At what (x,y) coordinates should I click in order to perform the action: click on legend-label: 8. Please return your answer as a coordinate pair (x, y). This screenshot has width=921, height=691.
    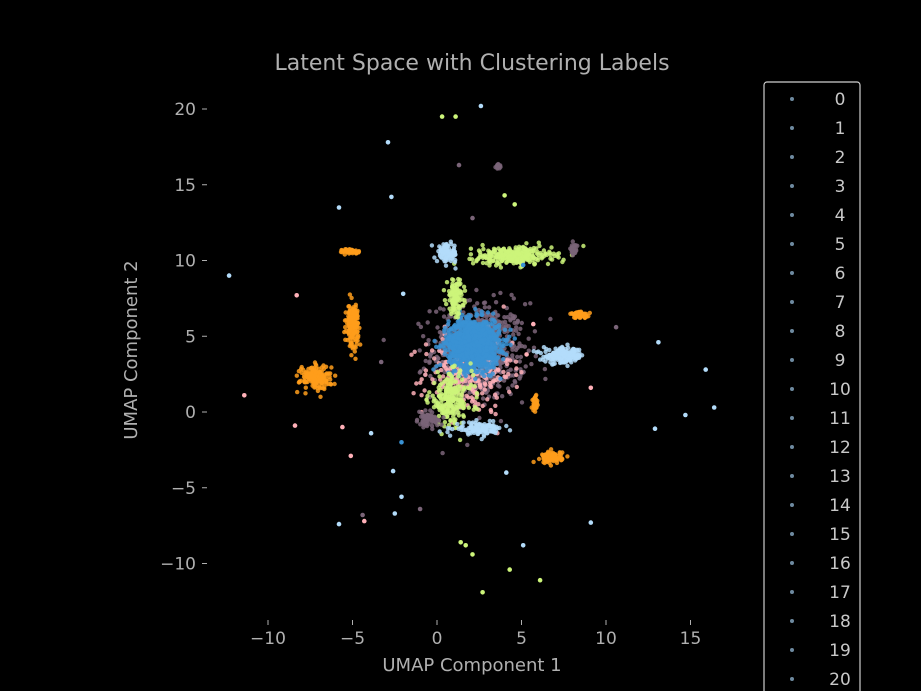
    Looking at the image, I should click on (840, 332).